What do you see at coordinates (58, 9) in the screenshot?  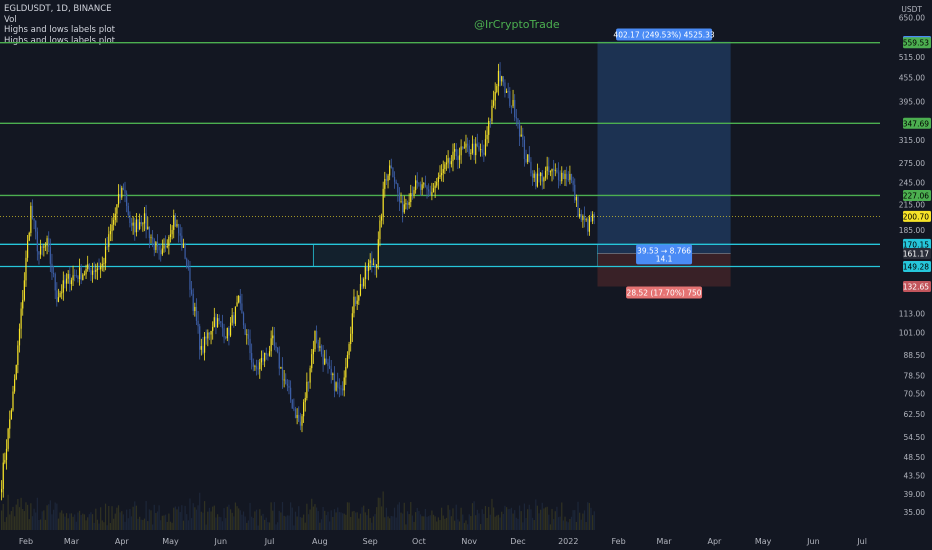 I see `symbol-title: EGLDUSDT, 1D, BINANCE` at bounding box center [58, 9].